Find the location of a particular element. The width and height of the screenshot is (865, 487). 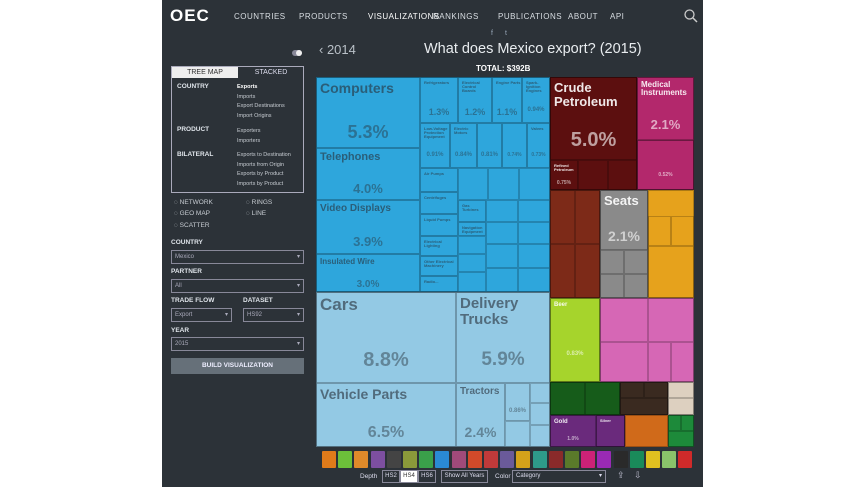

build-button: BUILD VISUALIZATION is located at coordinates (237, 366).